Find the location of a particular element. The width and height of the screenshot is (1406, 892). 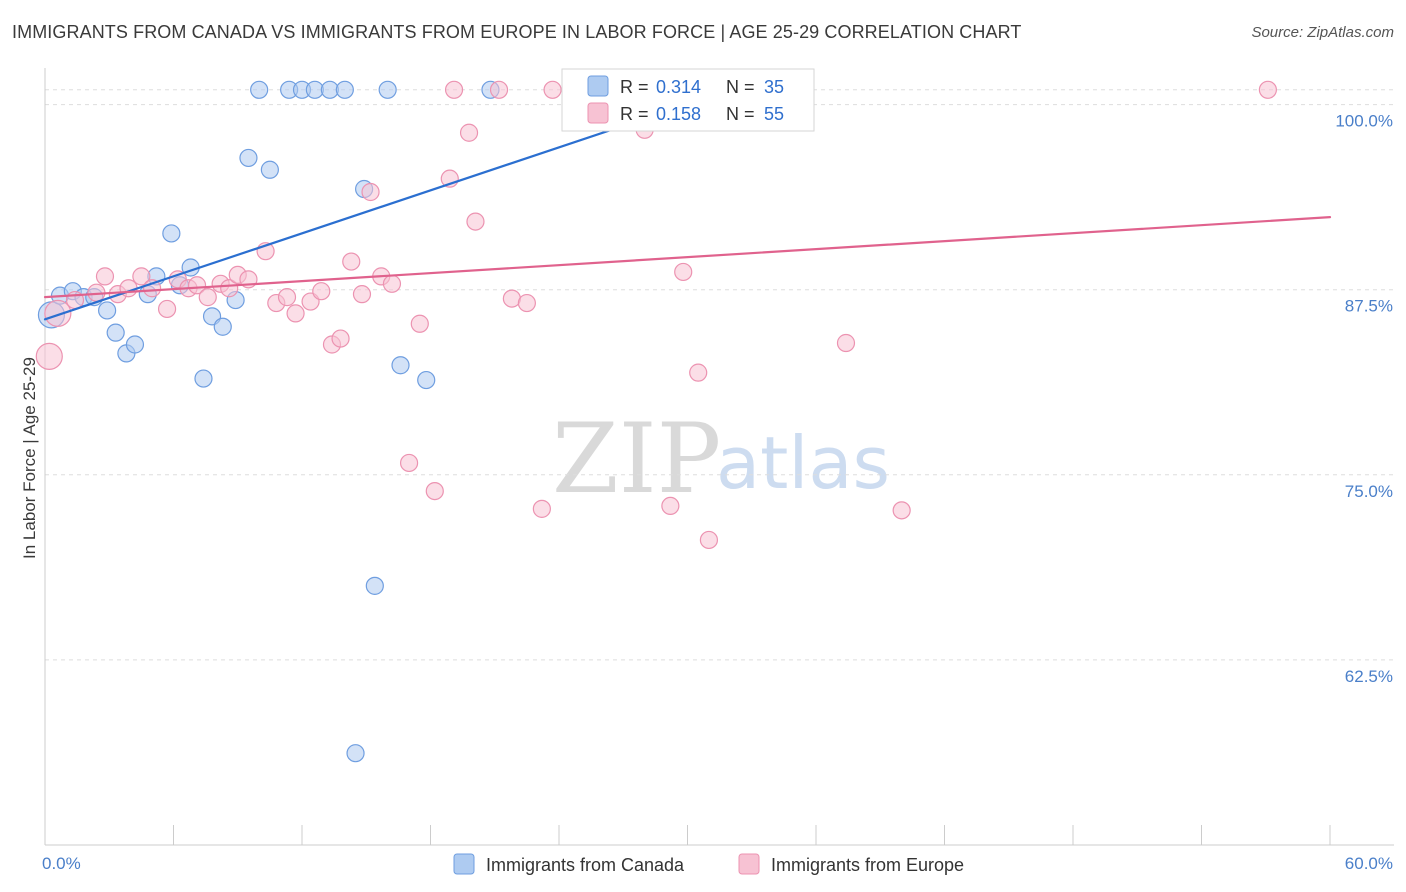

y-axis-label: In Labor Force | Age 25-29 is located at coordinates (29, 458).